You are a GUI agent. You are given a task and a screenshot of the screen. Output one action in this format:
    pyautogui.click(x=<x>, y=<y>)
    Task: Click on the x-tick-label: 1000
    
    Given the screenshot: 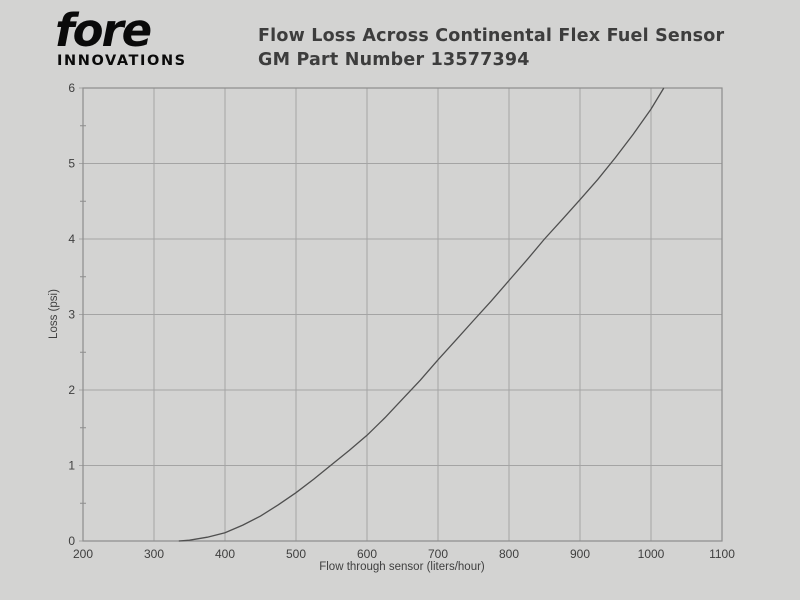 What is the action you would take?
    pyautogui.click(x=651, y=554)
    